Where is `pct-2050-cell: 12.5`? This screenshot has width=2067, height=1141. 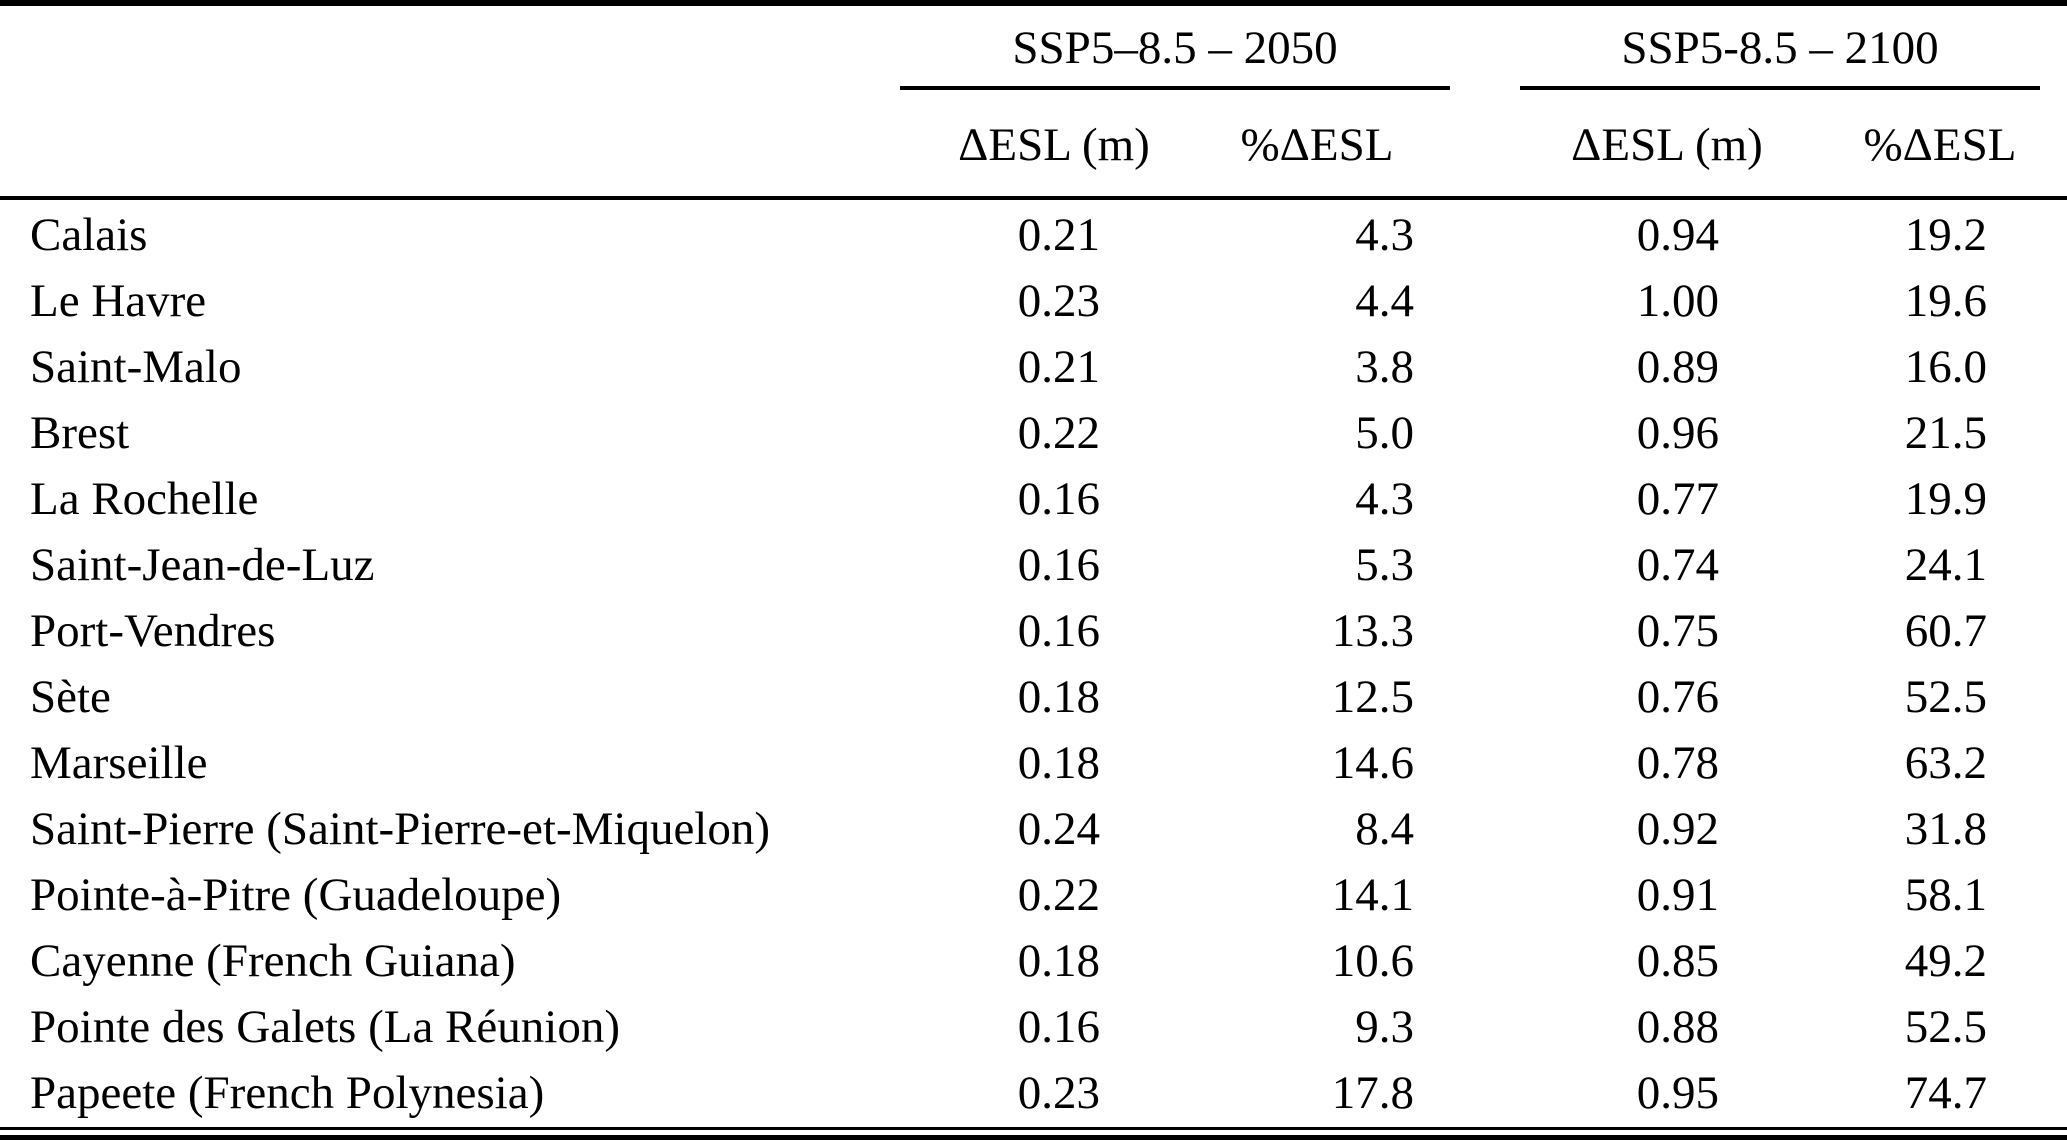 pct-2050-cell: 12.5 is located at coordinates (1372, 697).